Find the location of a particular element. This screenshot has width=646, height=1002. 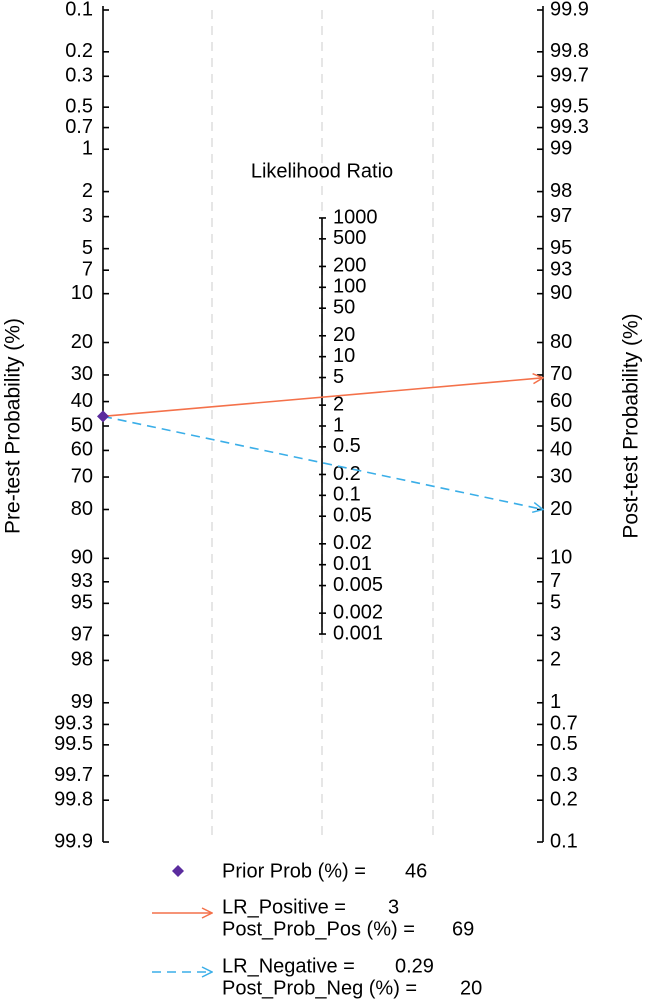

y2-tick-label: 0.7 is located at coordinates (564, 724).